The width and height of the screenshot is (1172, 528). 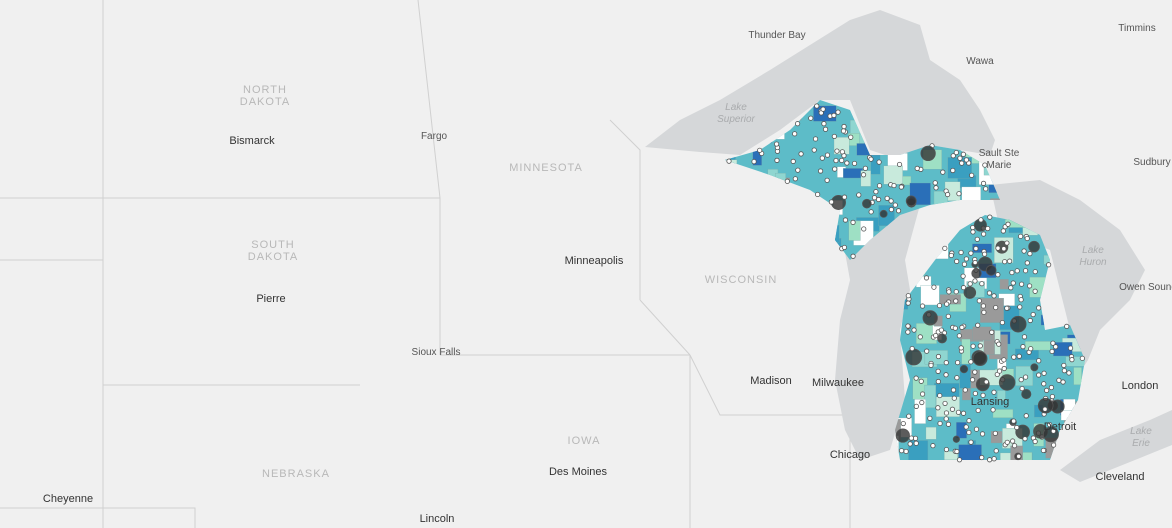 I want to click on label-line: Lansing, so click(x=990, y=402).